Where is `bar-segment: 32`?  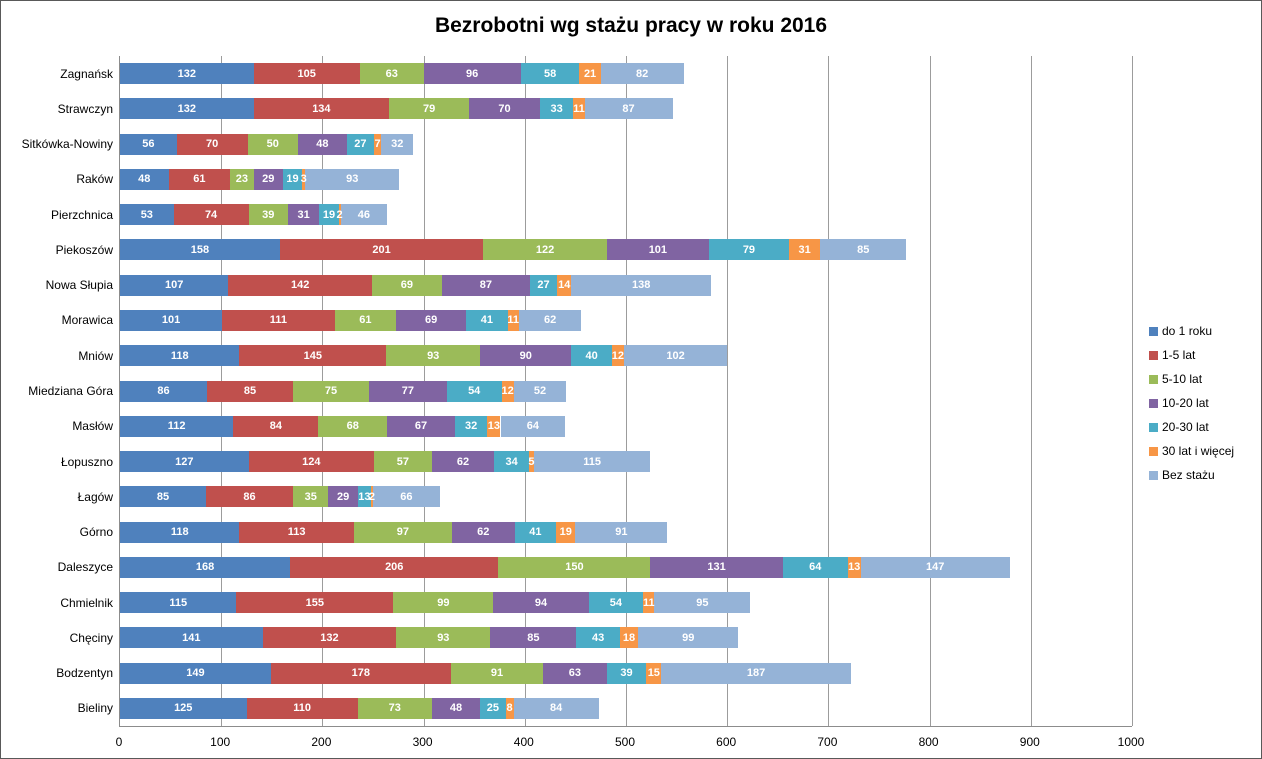 bar-segment: 32 is located at coordinates (471, 426).